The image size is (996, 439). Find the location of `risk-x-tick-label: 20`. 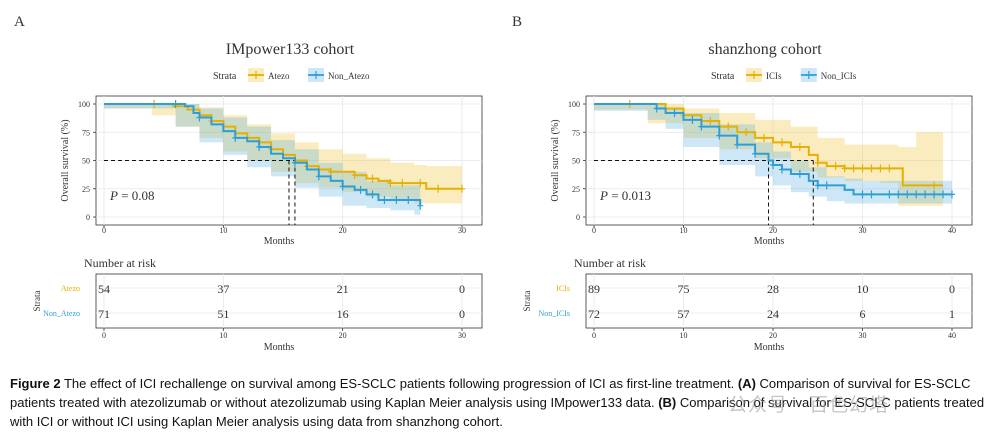

risk-x-tick-label: 20 is located at coordinates (343, 335).